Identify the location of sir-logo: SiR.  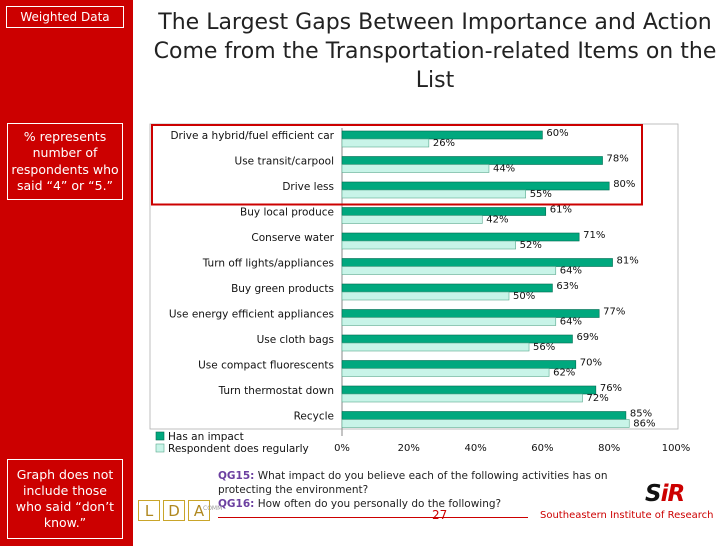
(665, 494).